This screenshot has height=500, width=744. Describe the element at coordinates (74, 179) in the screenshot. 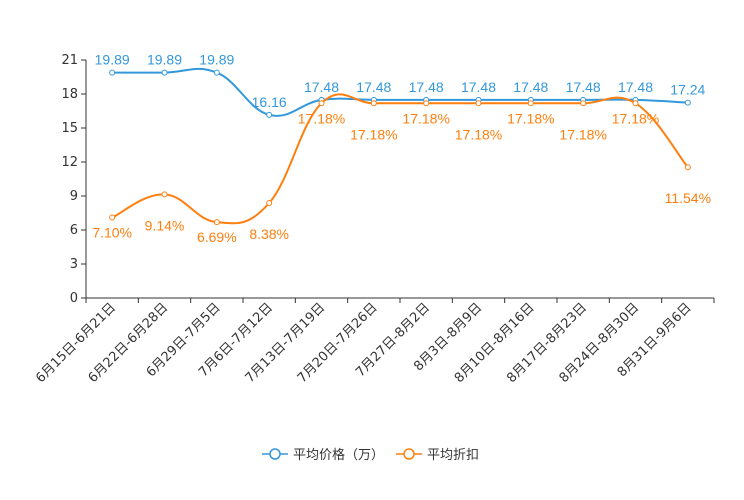

I see `y-axis: 0 3 6 9 12 15 18 21` at that location.